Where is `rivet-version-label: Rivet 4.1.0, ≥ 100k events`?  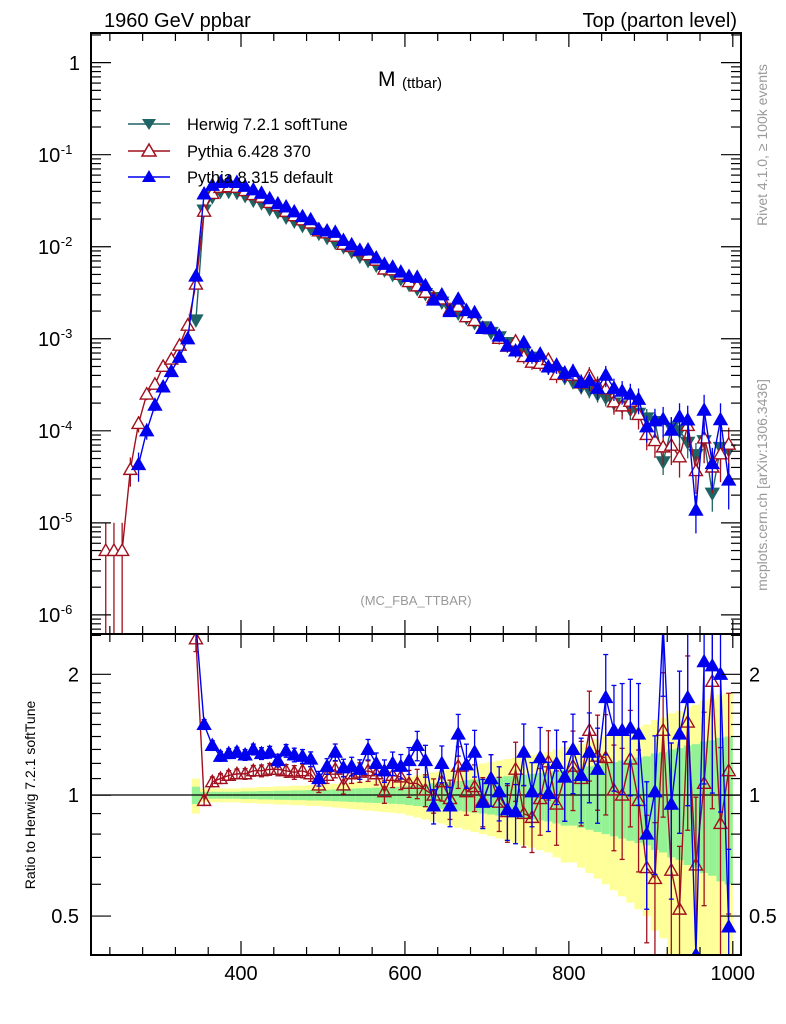
rivet-version-label: Rivet 4.1.0, ≥ 100k events is located at coordinates (762, 145).